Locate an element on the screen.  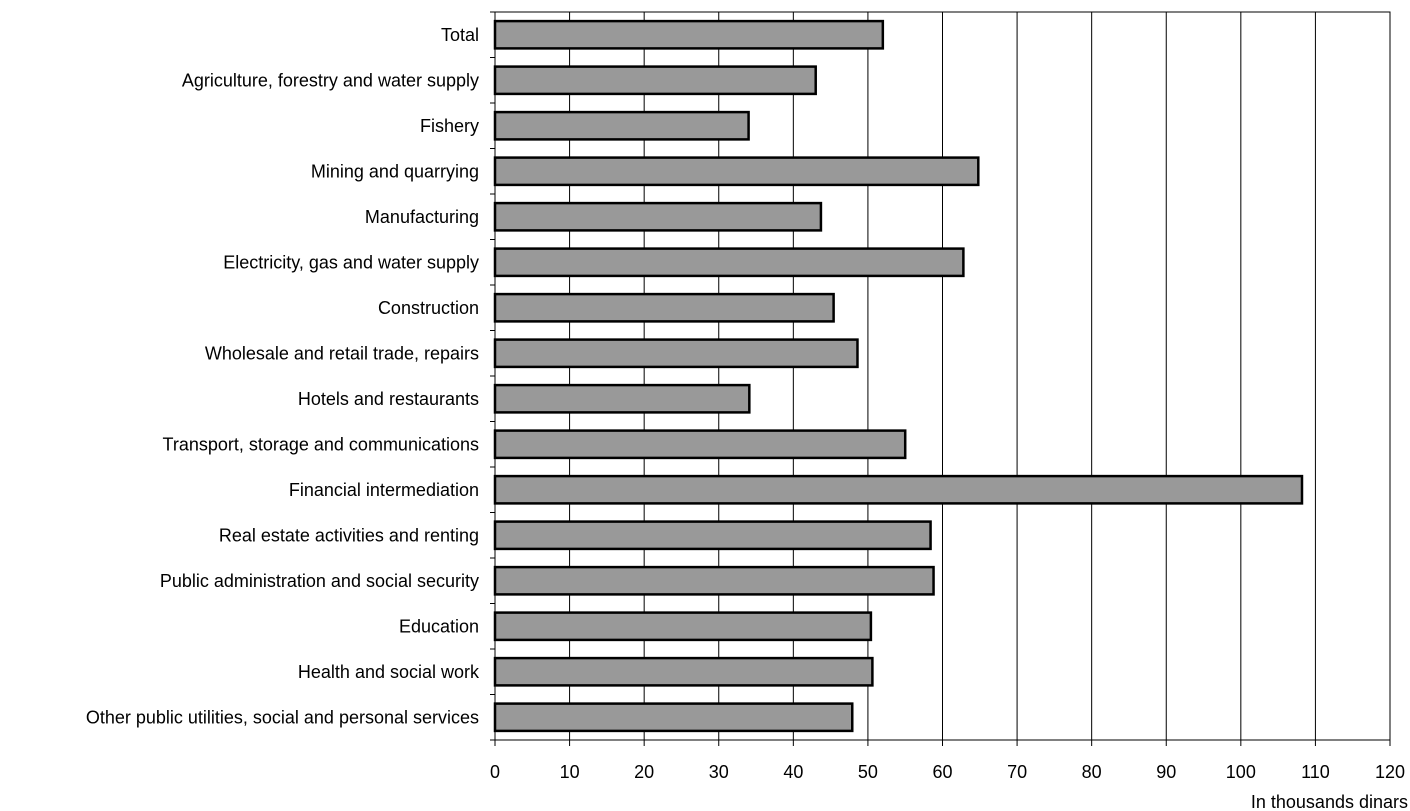
category-label: Real estate activities and renting is located at coordinates (349, 535).